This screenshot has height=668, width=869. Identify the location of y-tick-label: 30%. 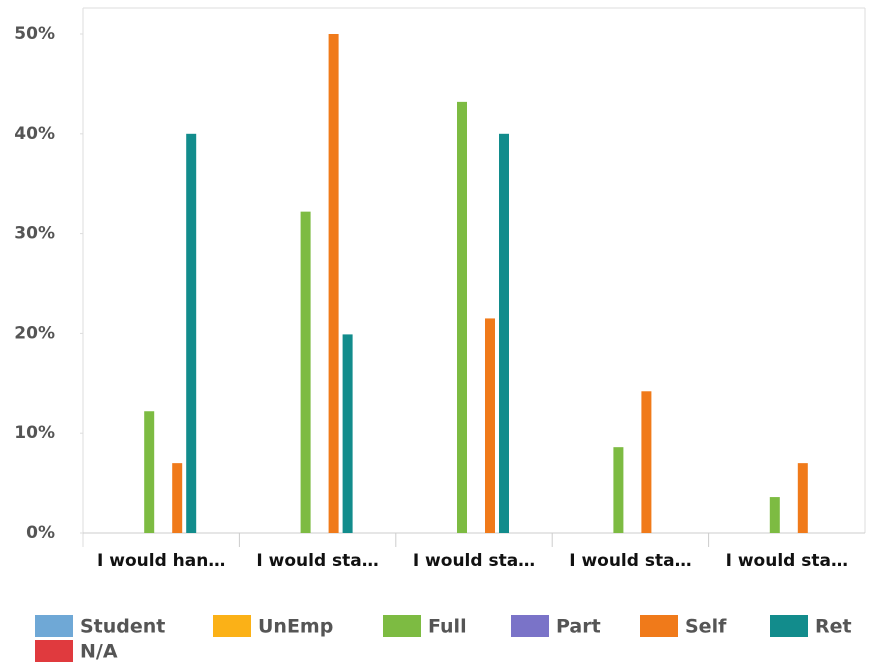
(34, 234).